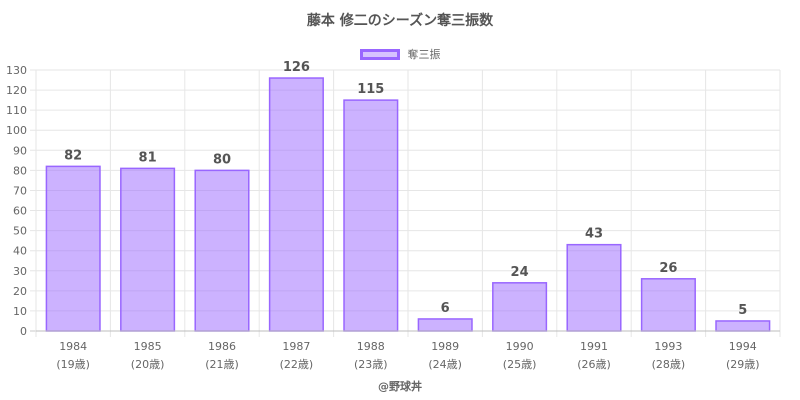 The image size is (800, 400). I want to click on y-tick-label: 30, so click(20, 271).